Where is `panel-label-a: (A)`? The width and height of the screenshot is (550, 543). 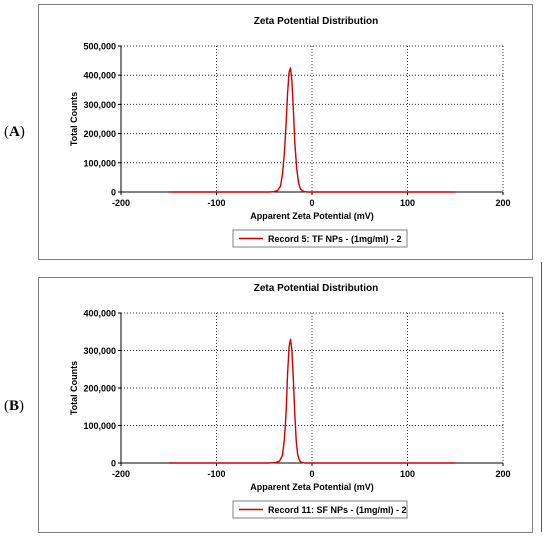 panel-label-a: (A) is located at coordinates (14, 132).